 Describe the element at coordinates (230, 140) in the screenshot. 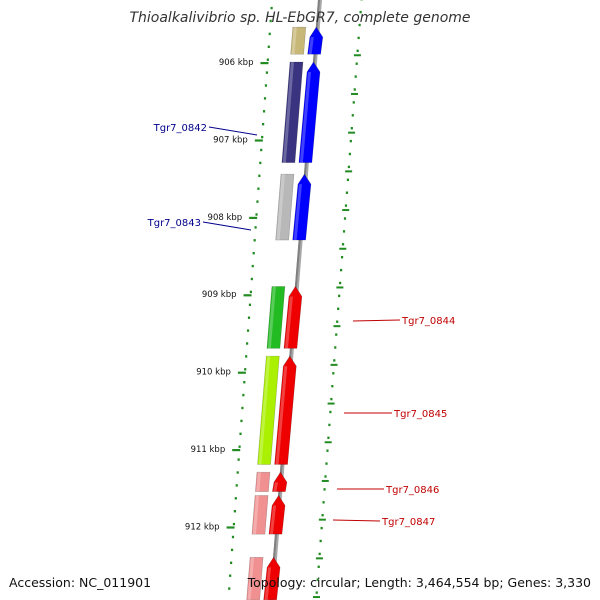

I see `scale-tick-label: 907 kbp` at that location.